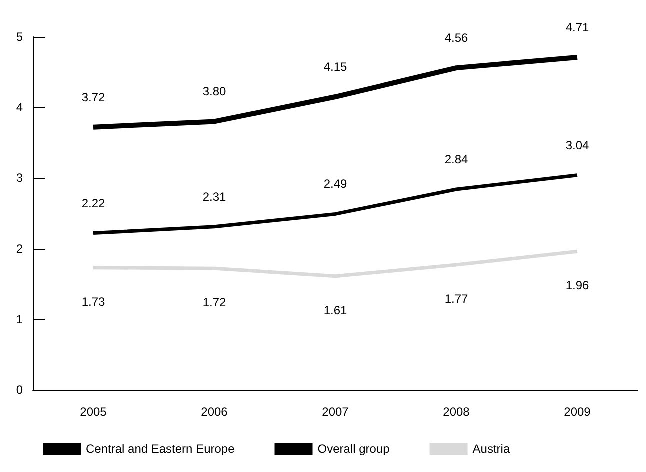 The height and width of the screenshot is (472, 646). Describe the element at coordinates (578, 412) in the screenshot. I see `x-tick-label: 2009` at that location.